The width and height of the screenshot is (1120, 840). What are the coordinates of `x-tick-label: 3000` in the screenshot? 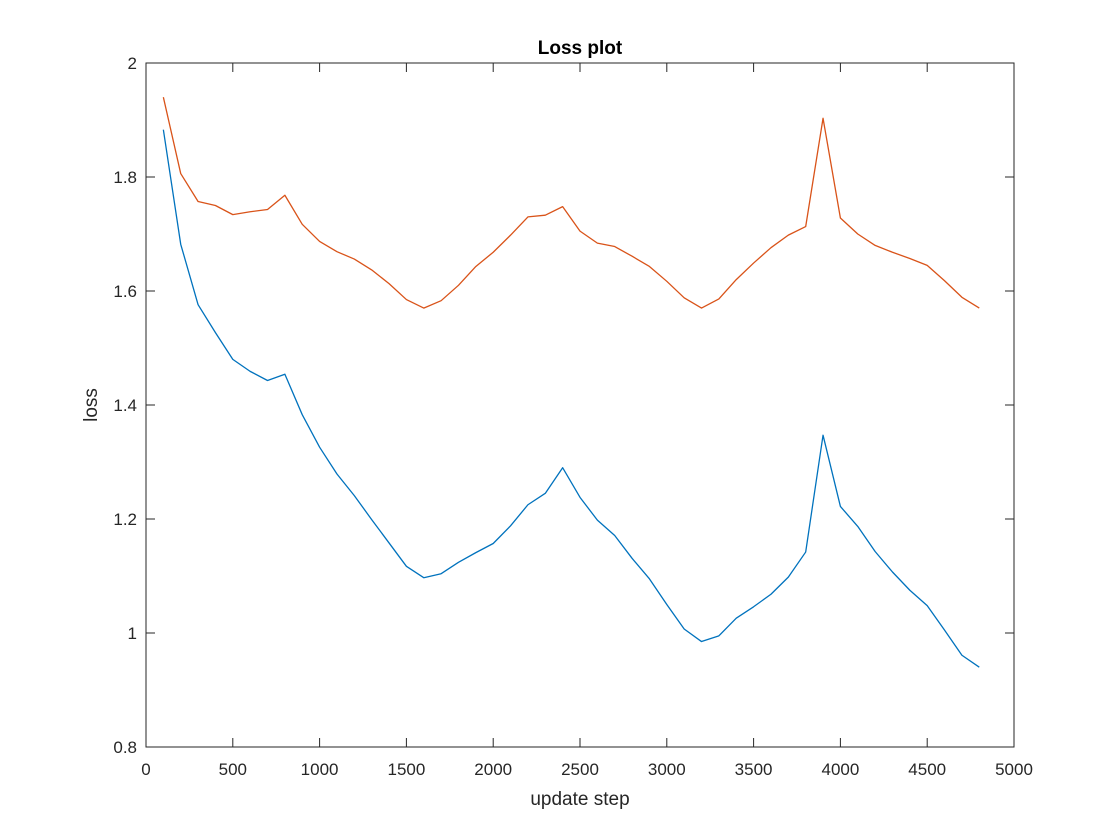 It's located at (667, 769).